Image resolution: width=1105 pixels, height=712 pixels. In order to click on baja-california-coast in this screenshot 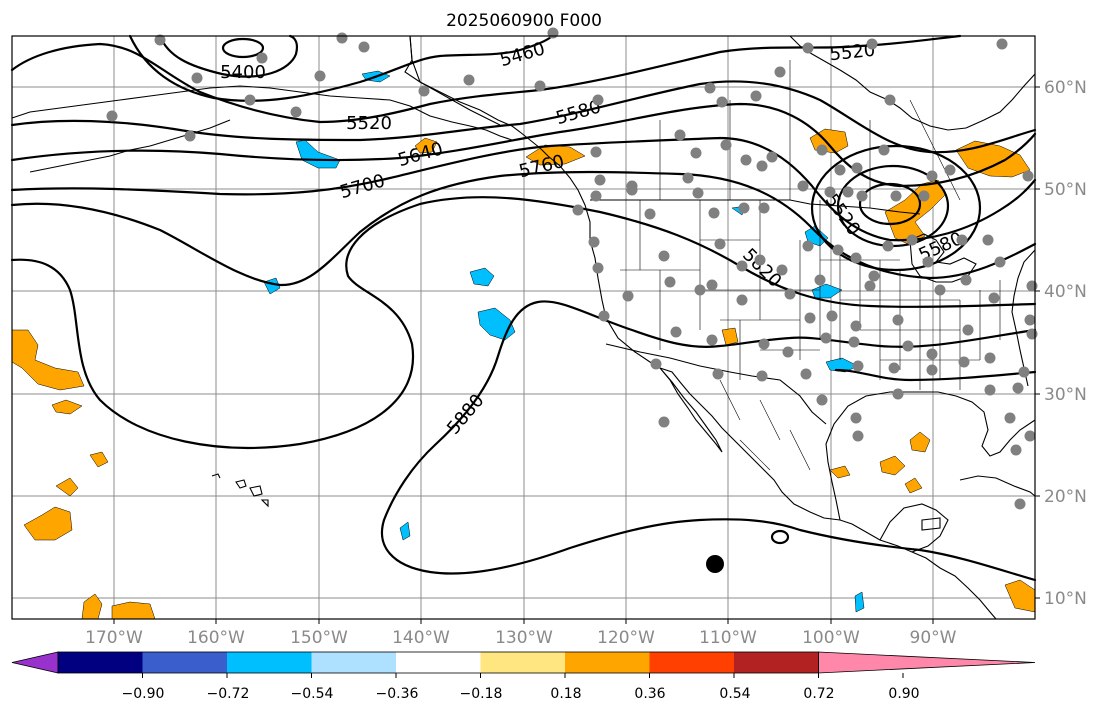, I will do `click(691, 410)`.